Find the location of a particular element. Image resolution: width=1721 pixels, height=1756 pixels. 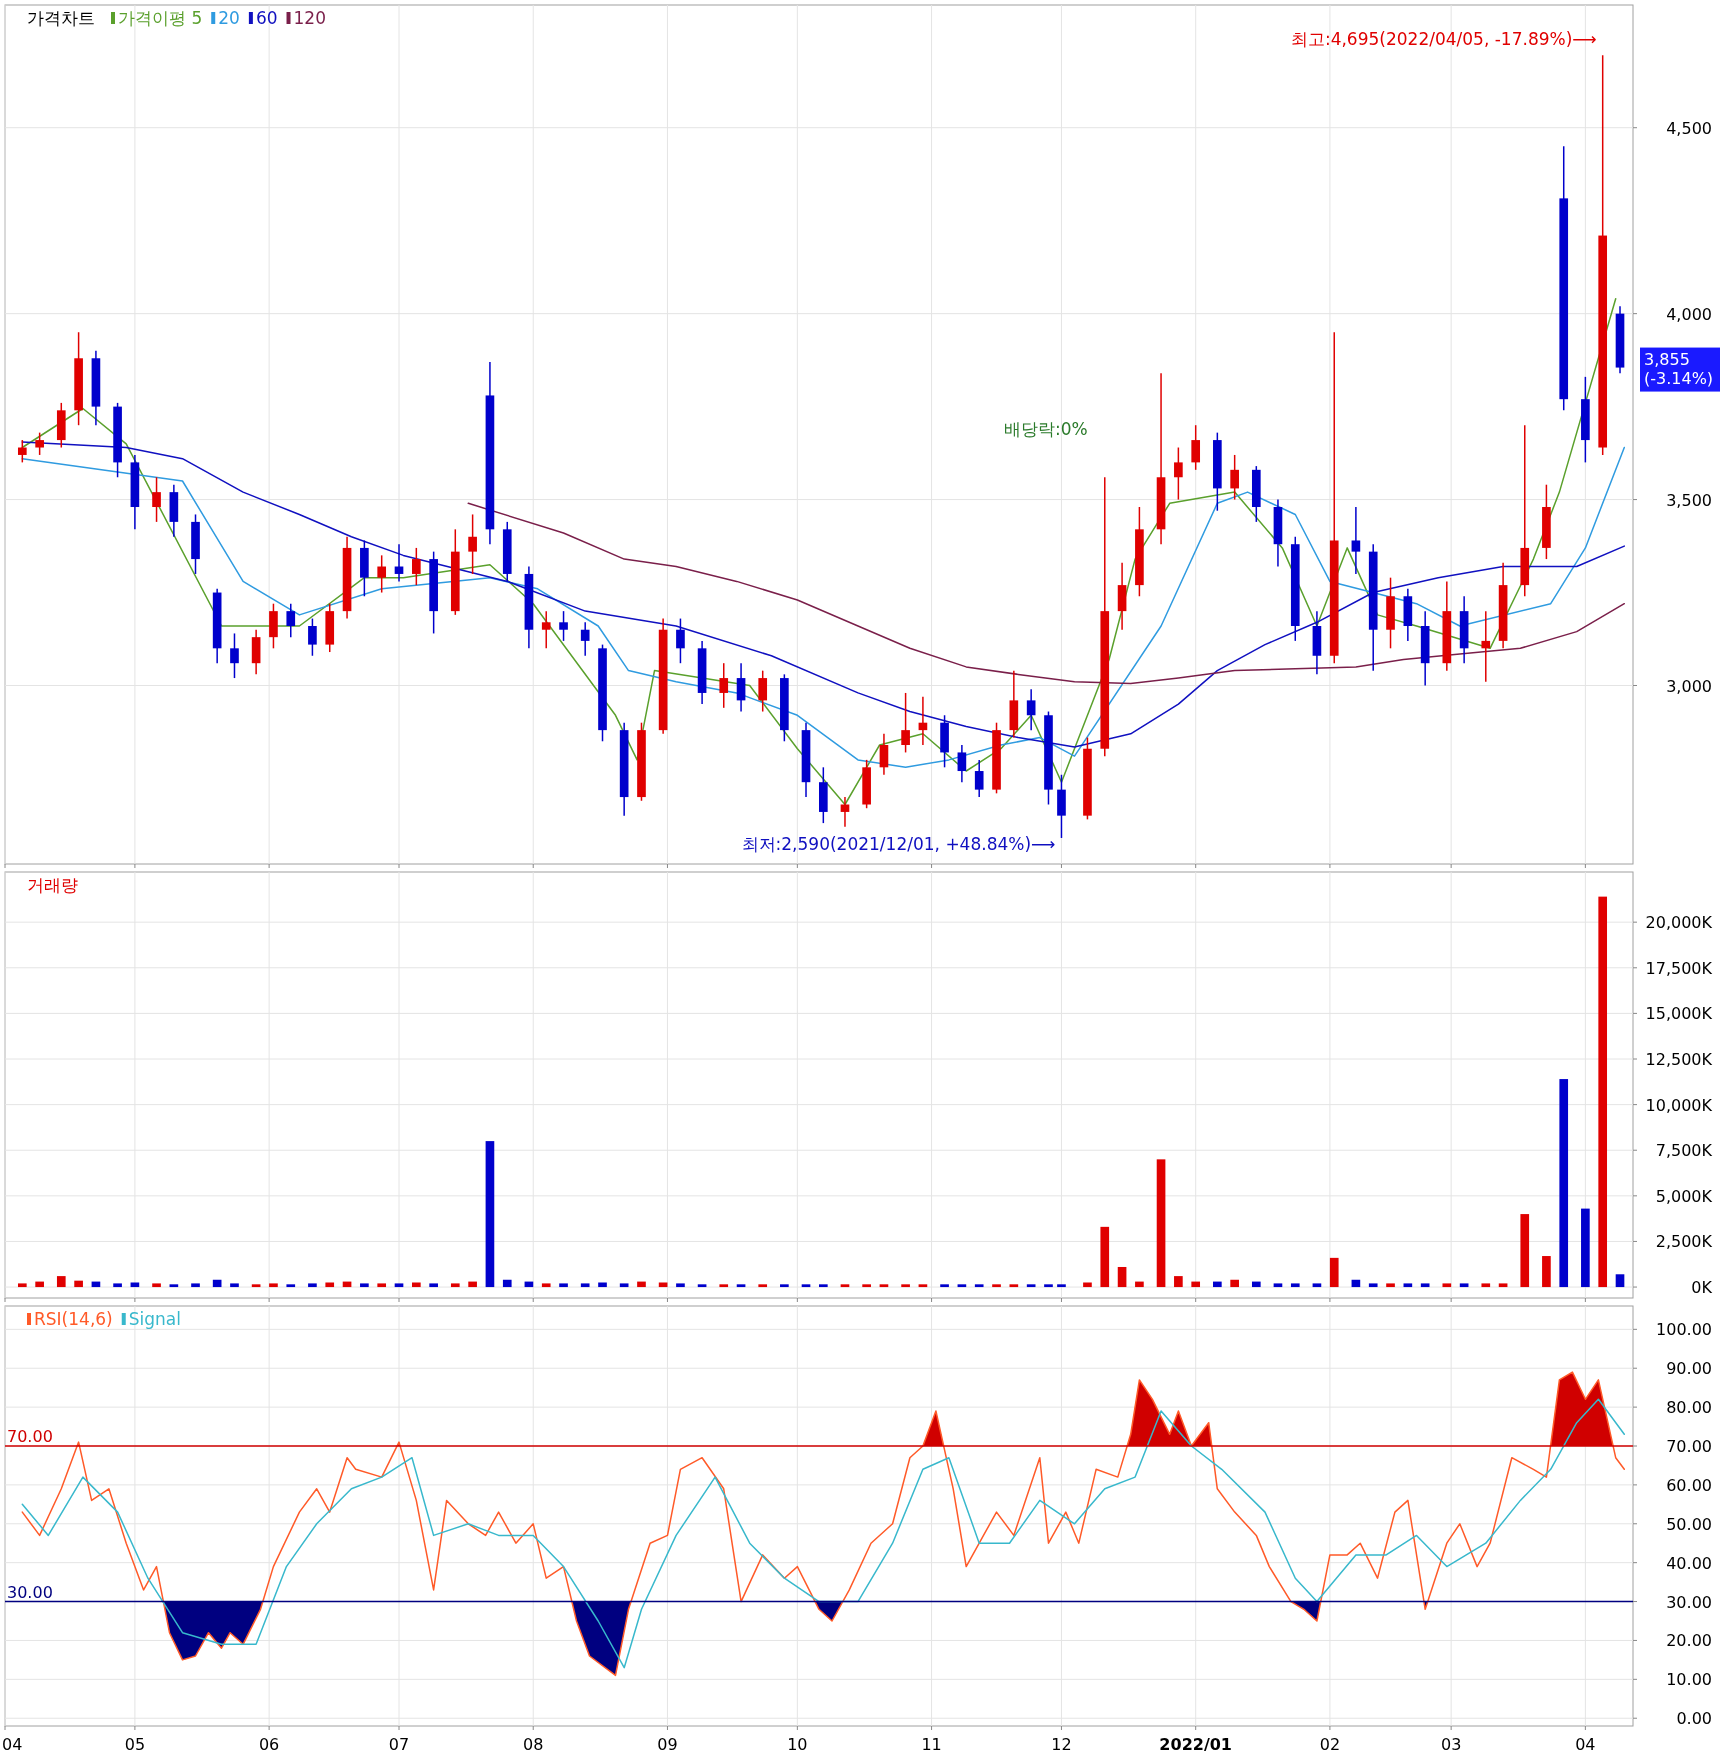

y-tick-label: 15,000K is located at coordinates (1679, 1014).